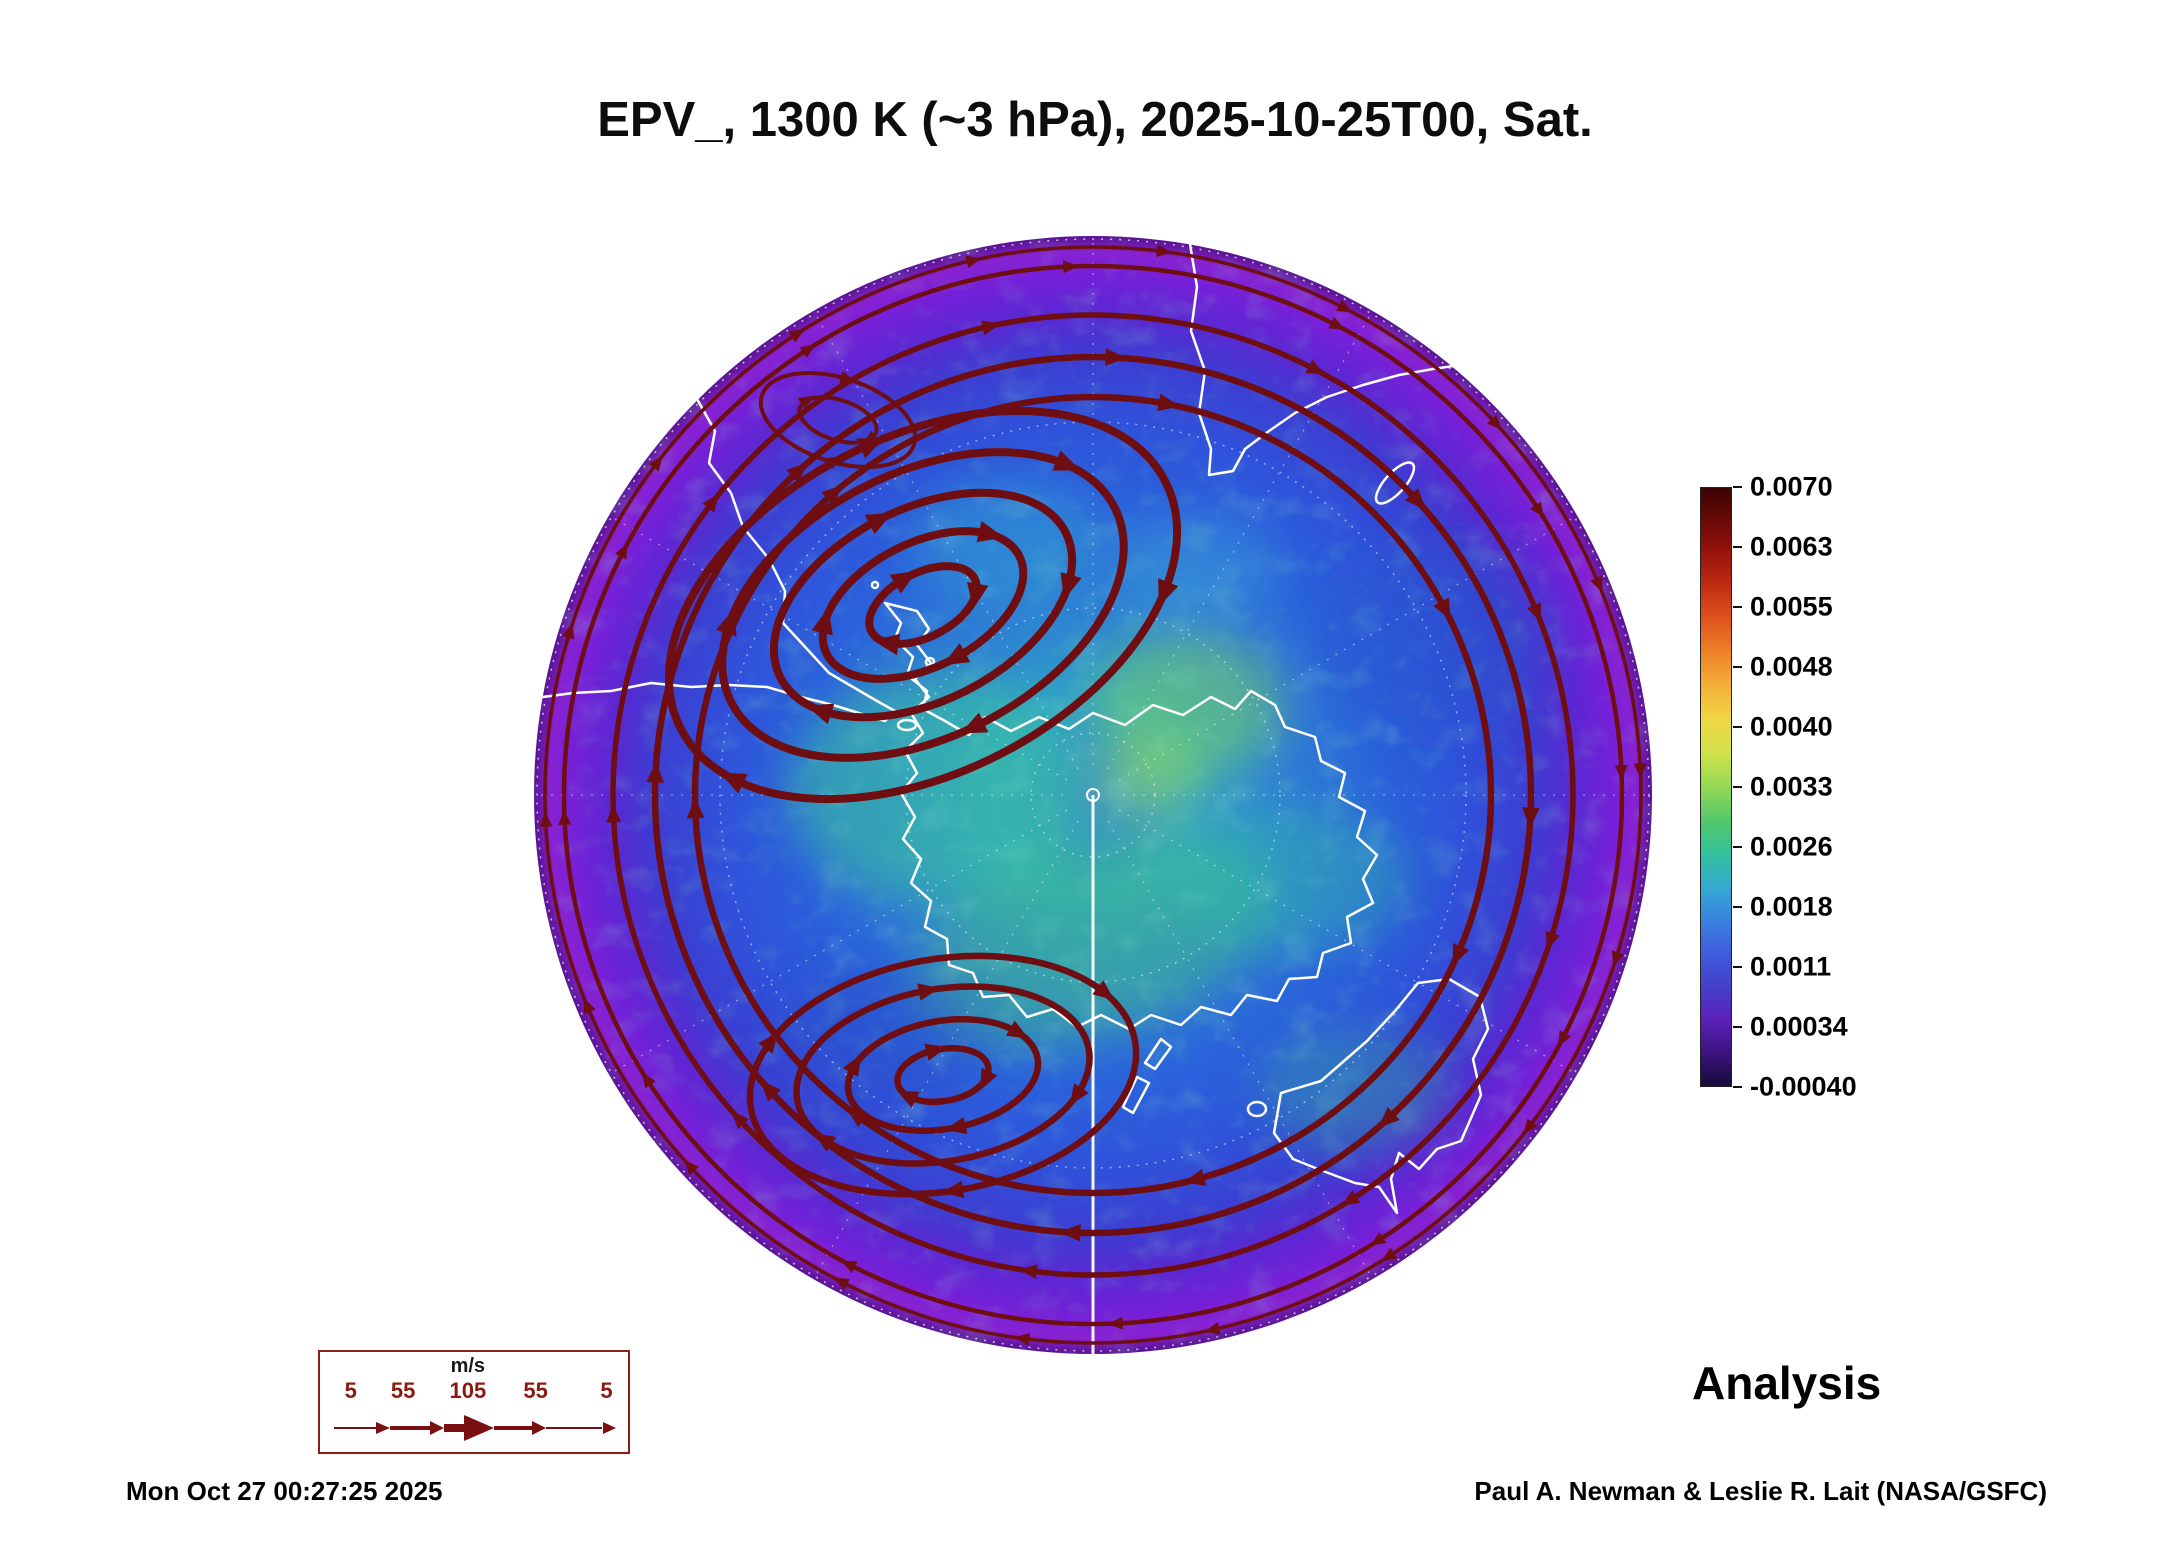  What do you see at coordinates (1716, 787) in the screenshot?
I see `colorbar-gradient` at bounding box center [1716, 787].